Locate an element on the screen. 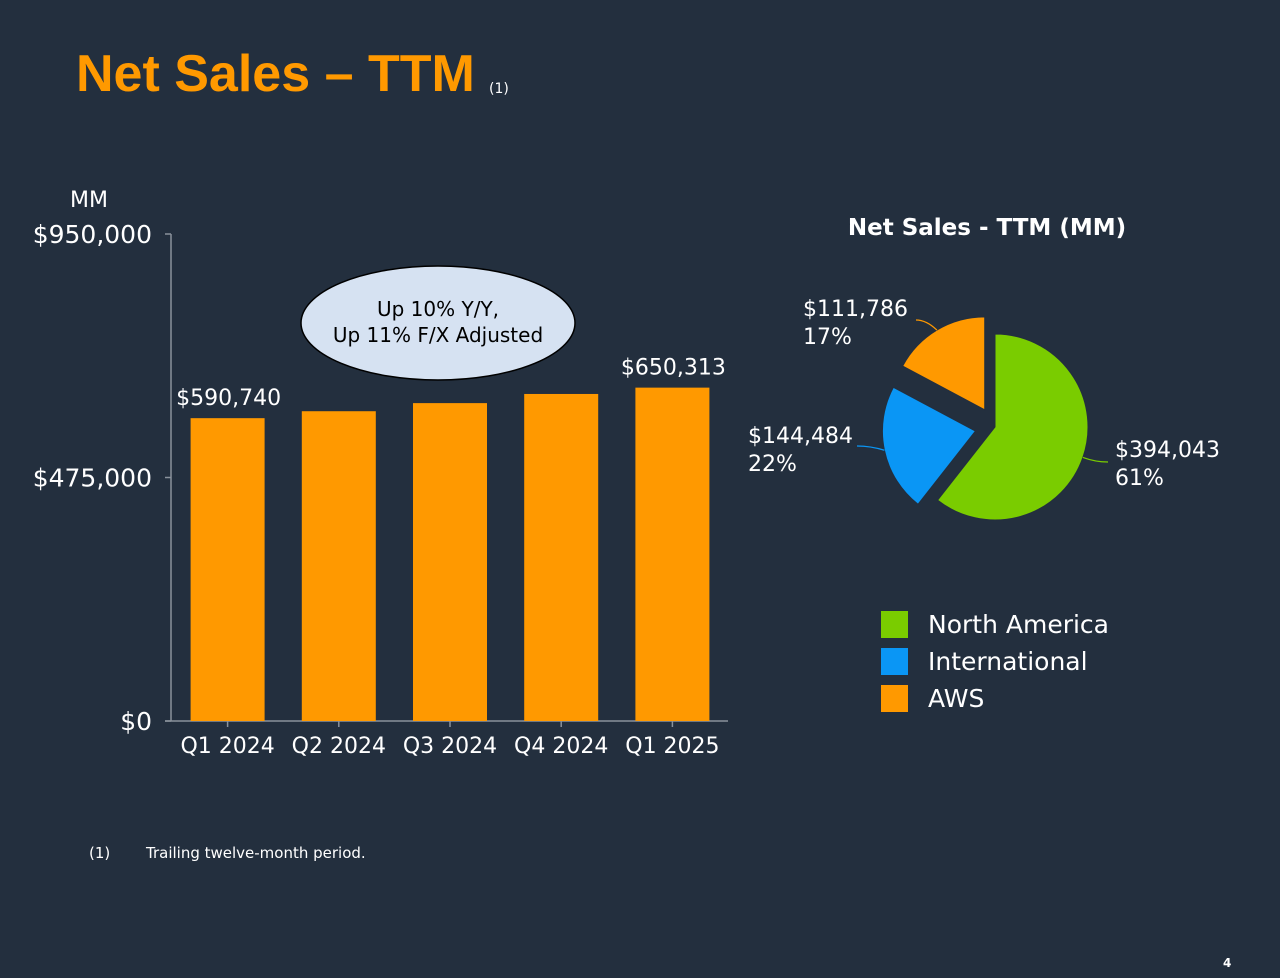 Image resolution: width=1280 pixels, height=978 pixels. y-tick-label: $0 is located at coordinates (136, 721).